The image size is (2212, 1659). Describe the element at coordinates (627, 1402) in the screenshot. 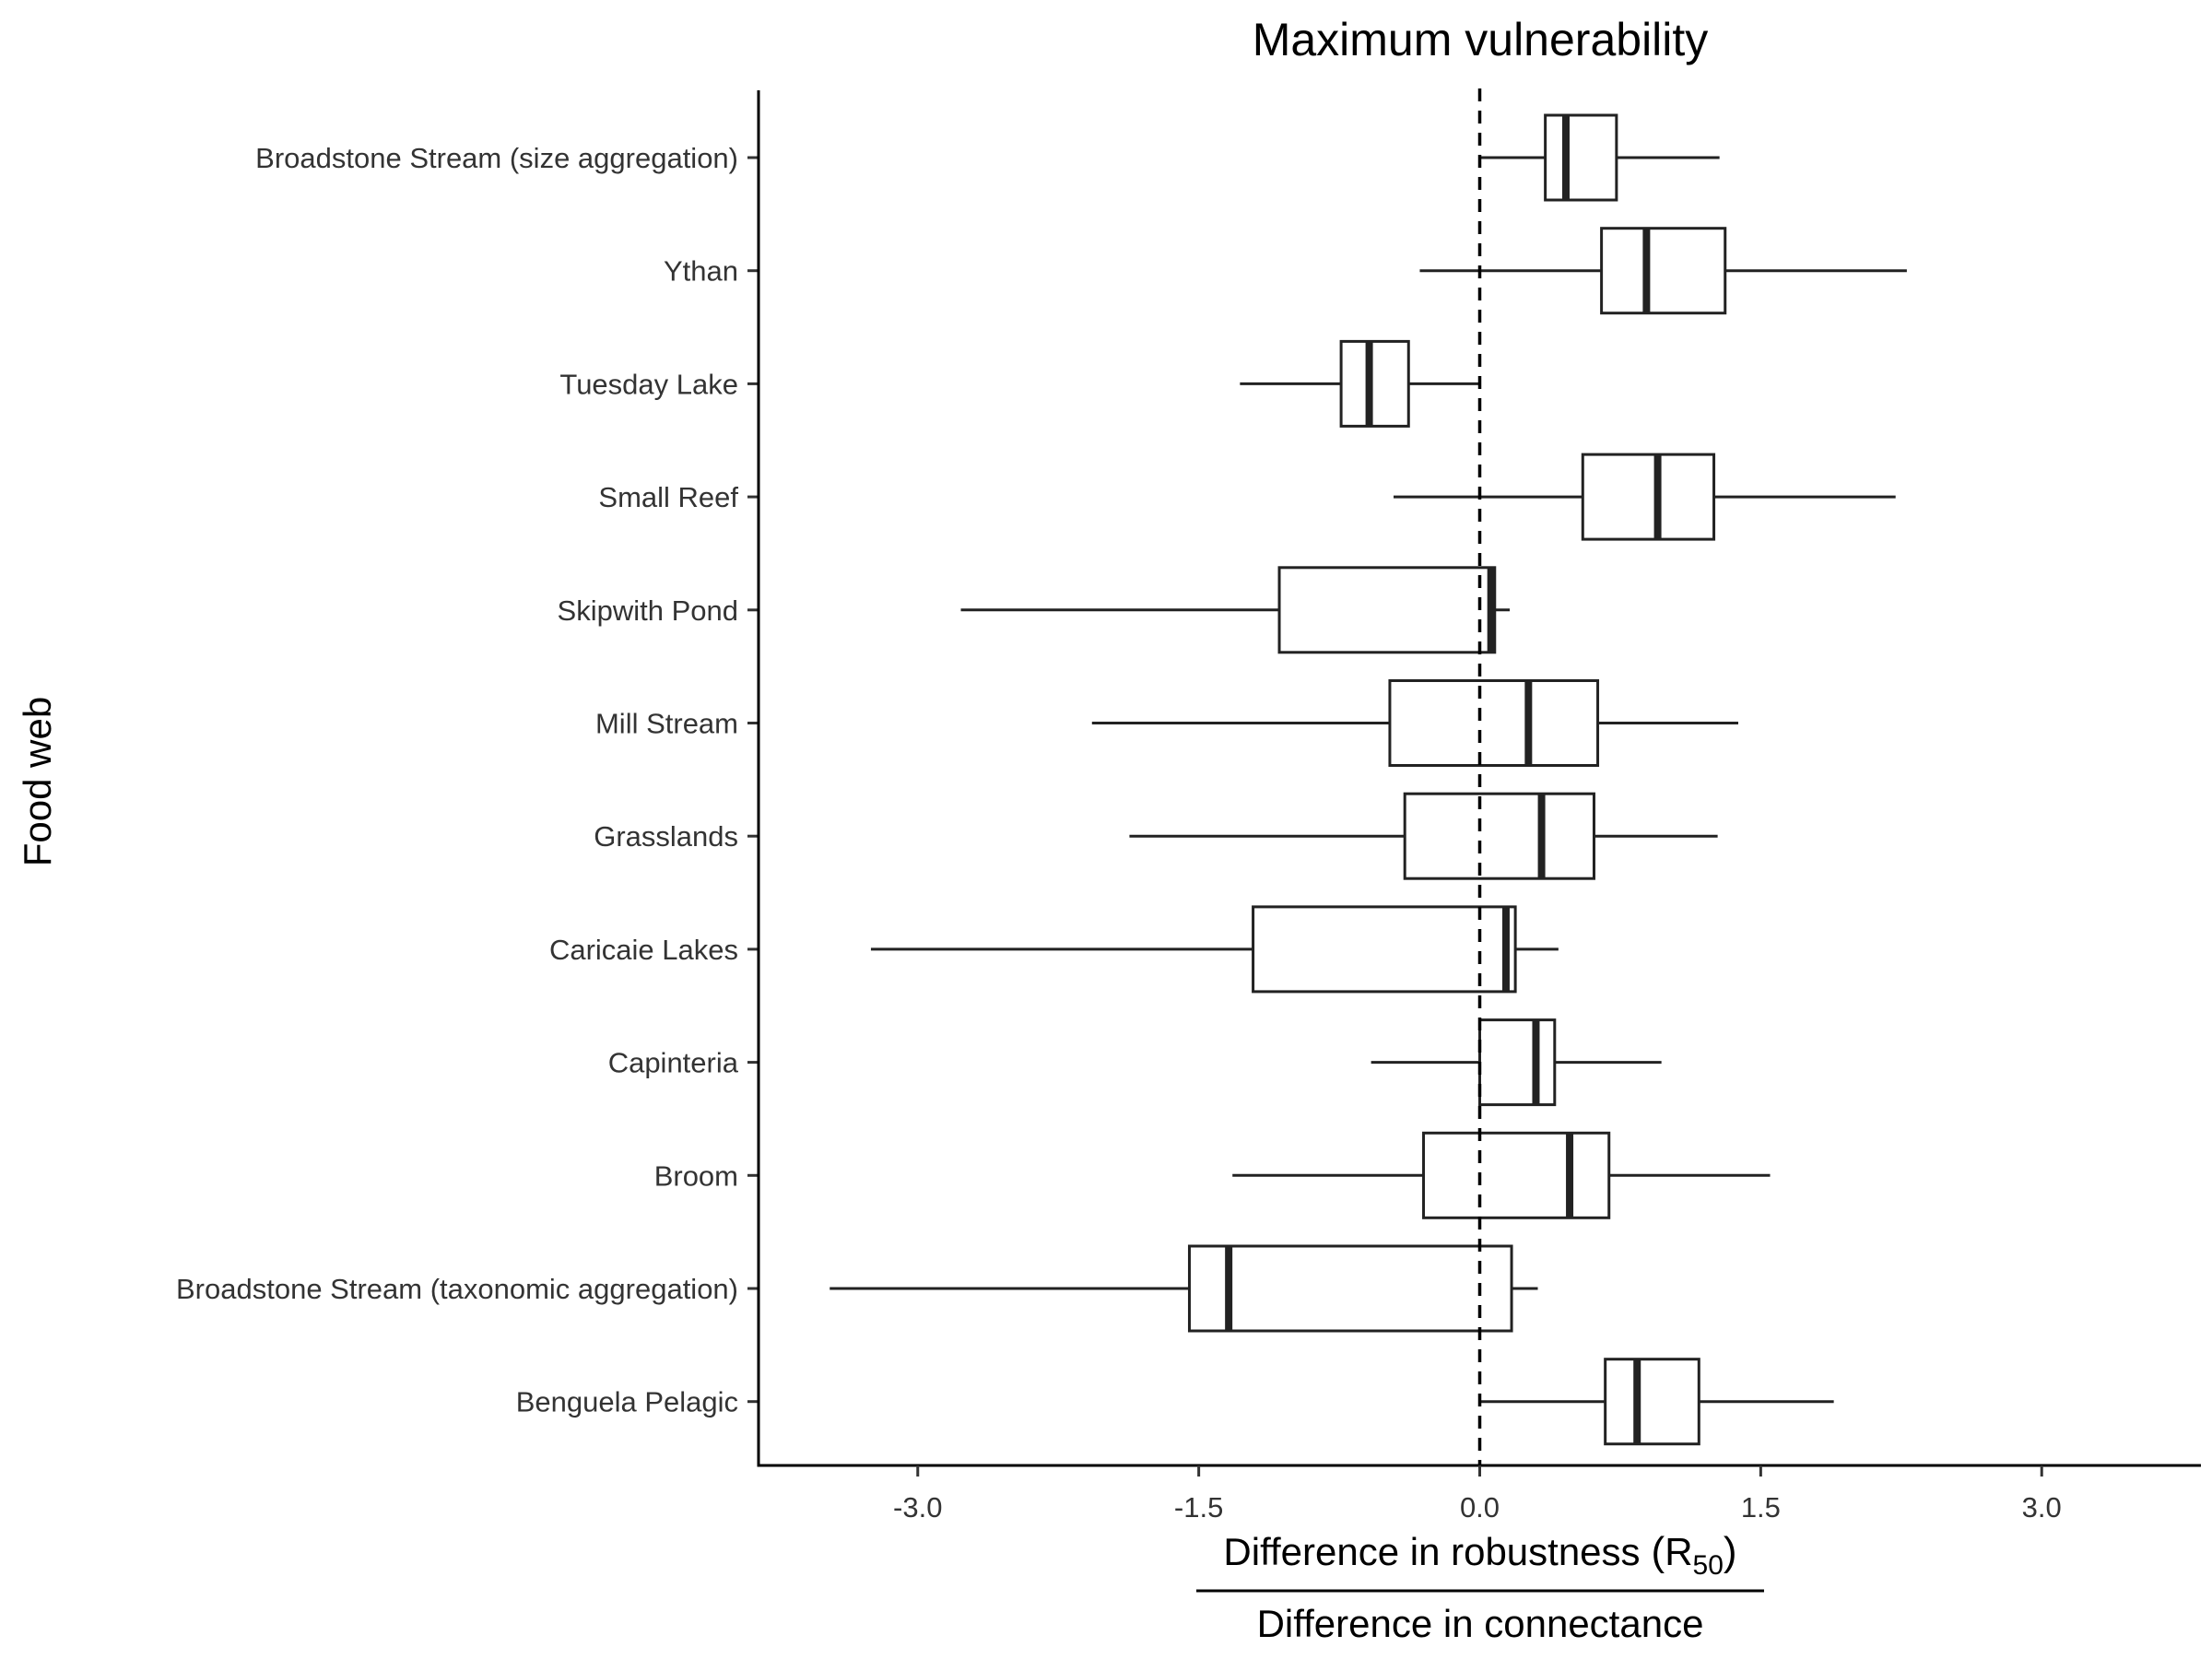

I see `y-tick-label-benguela-pelagic: Benguela Pelagic` at that location.